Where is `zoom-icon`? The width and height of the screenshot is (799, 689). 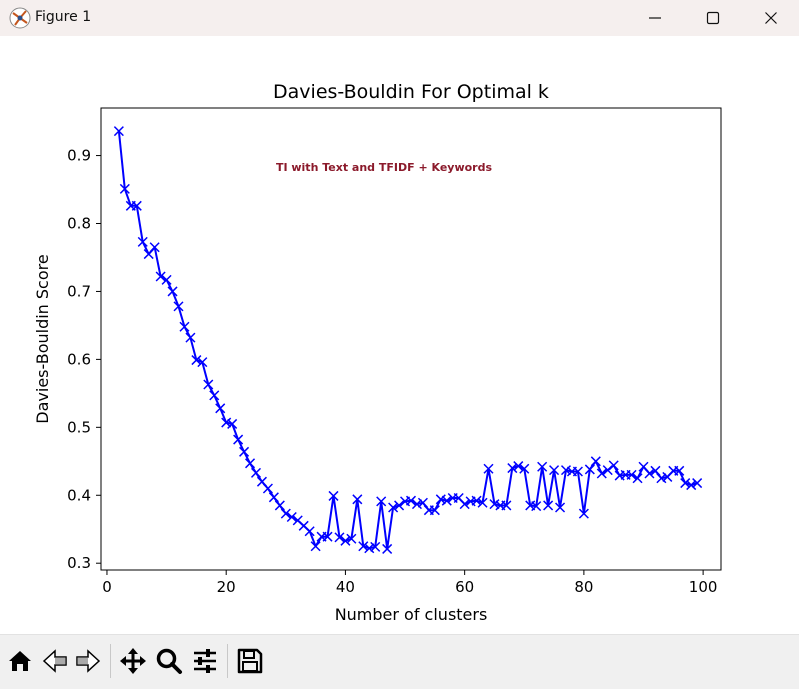 zoom-icon is located at coordinates (169, 661).